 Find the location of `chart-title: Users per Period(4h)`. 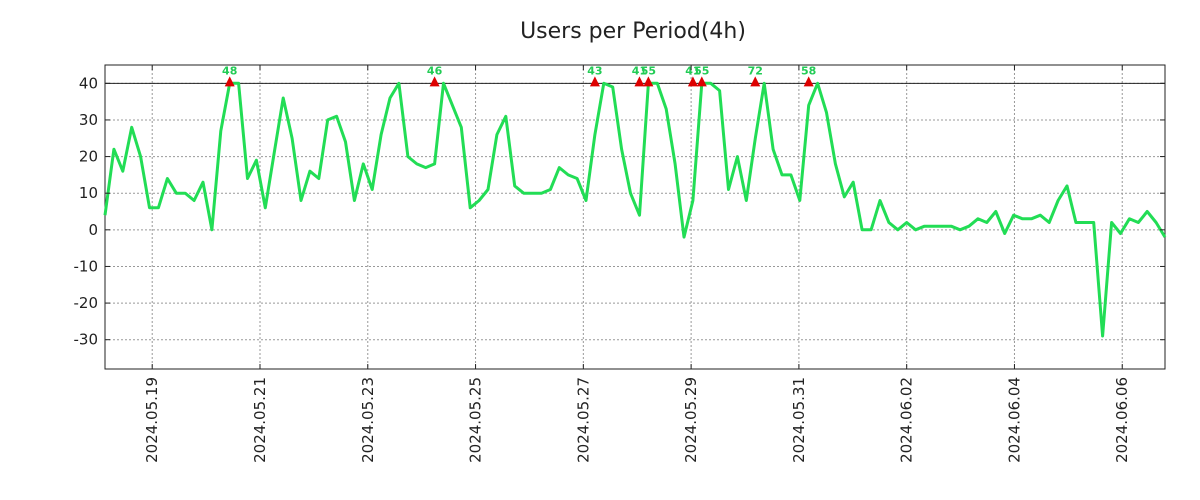

chart-title: Users per Period(4h) is located at coordinates (633, 31).